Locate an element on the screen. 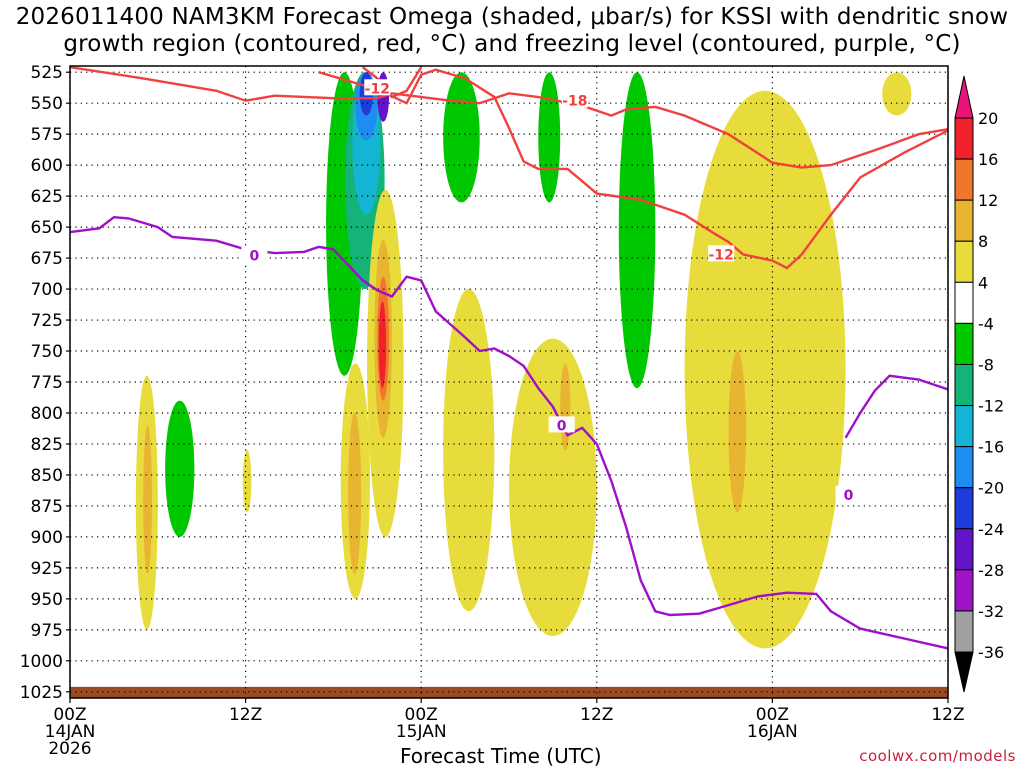 The height and width of the screenshot is (768, 1024). y-tick-label: 650 is located at coordinates (47, 228).